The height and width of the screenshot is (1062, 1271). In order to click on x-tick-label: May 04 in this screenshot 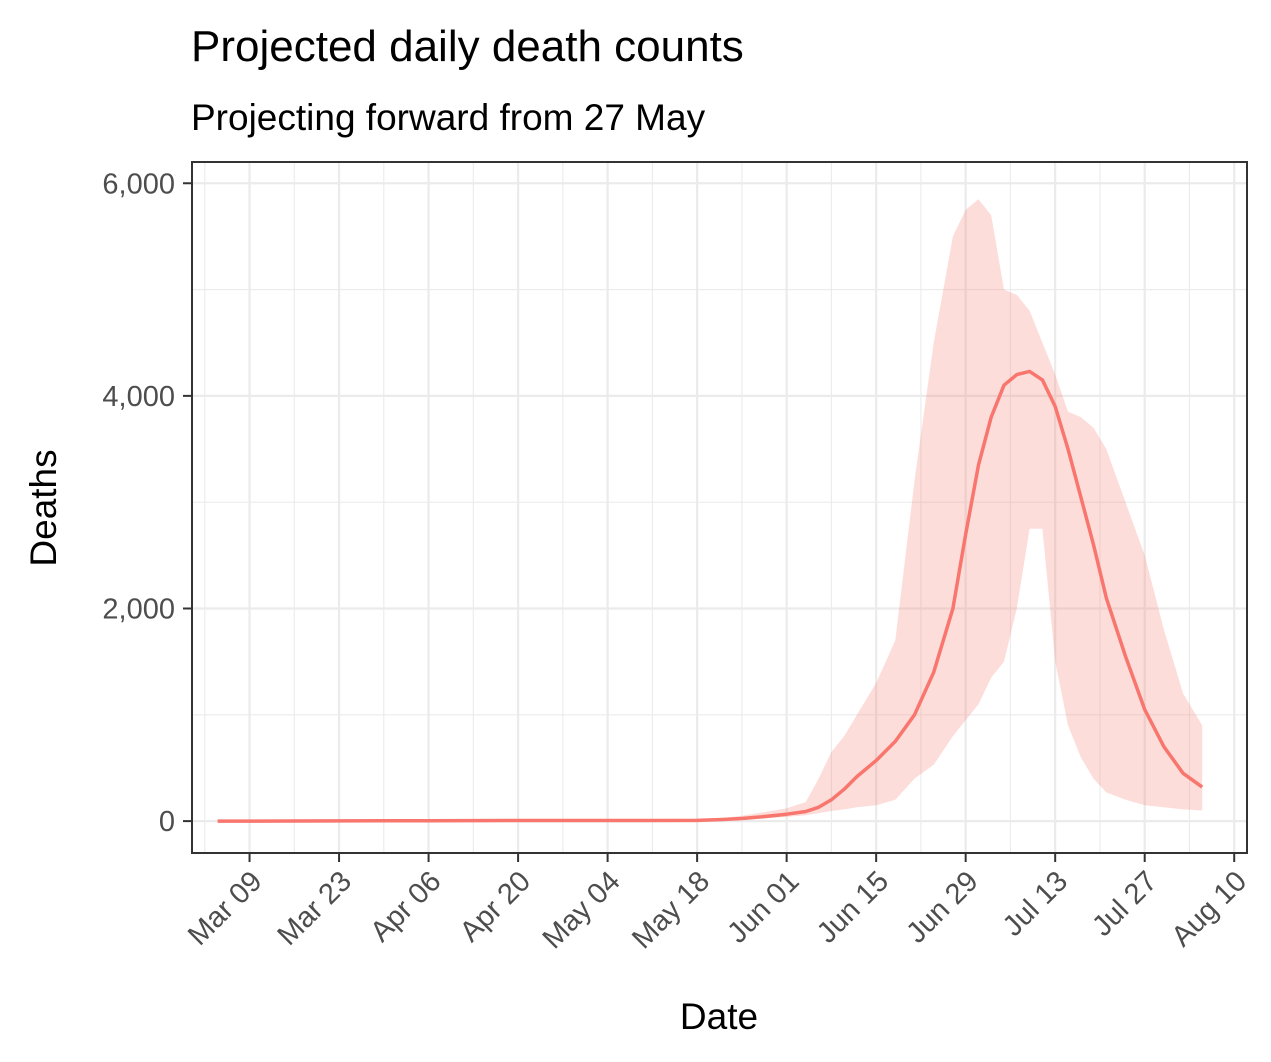, I will do `click(582, 910)`.